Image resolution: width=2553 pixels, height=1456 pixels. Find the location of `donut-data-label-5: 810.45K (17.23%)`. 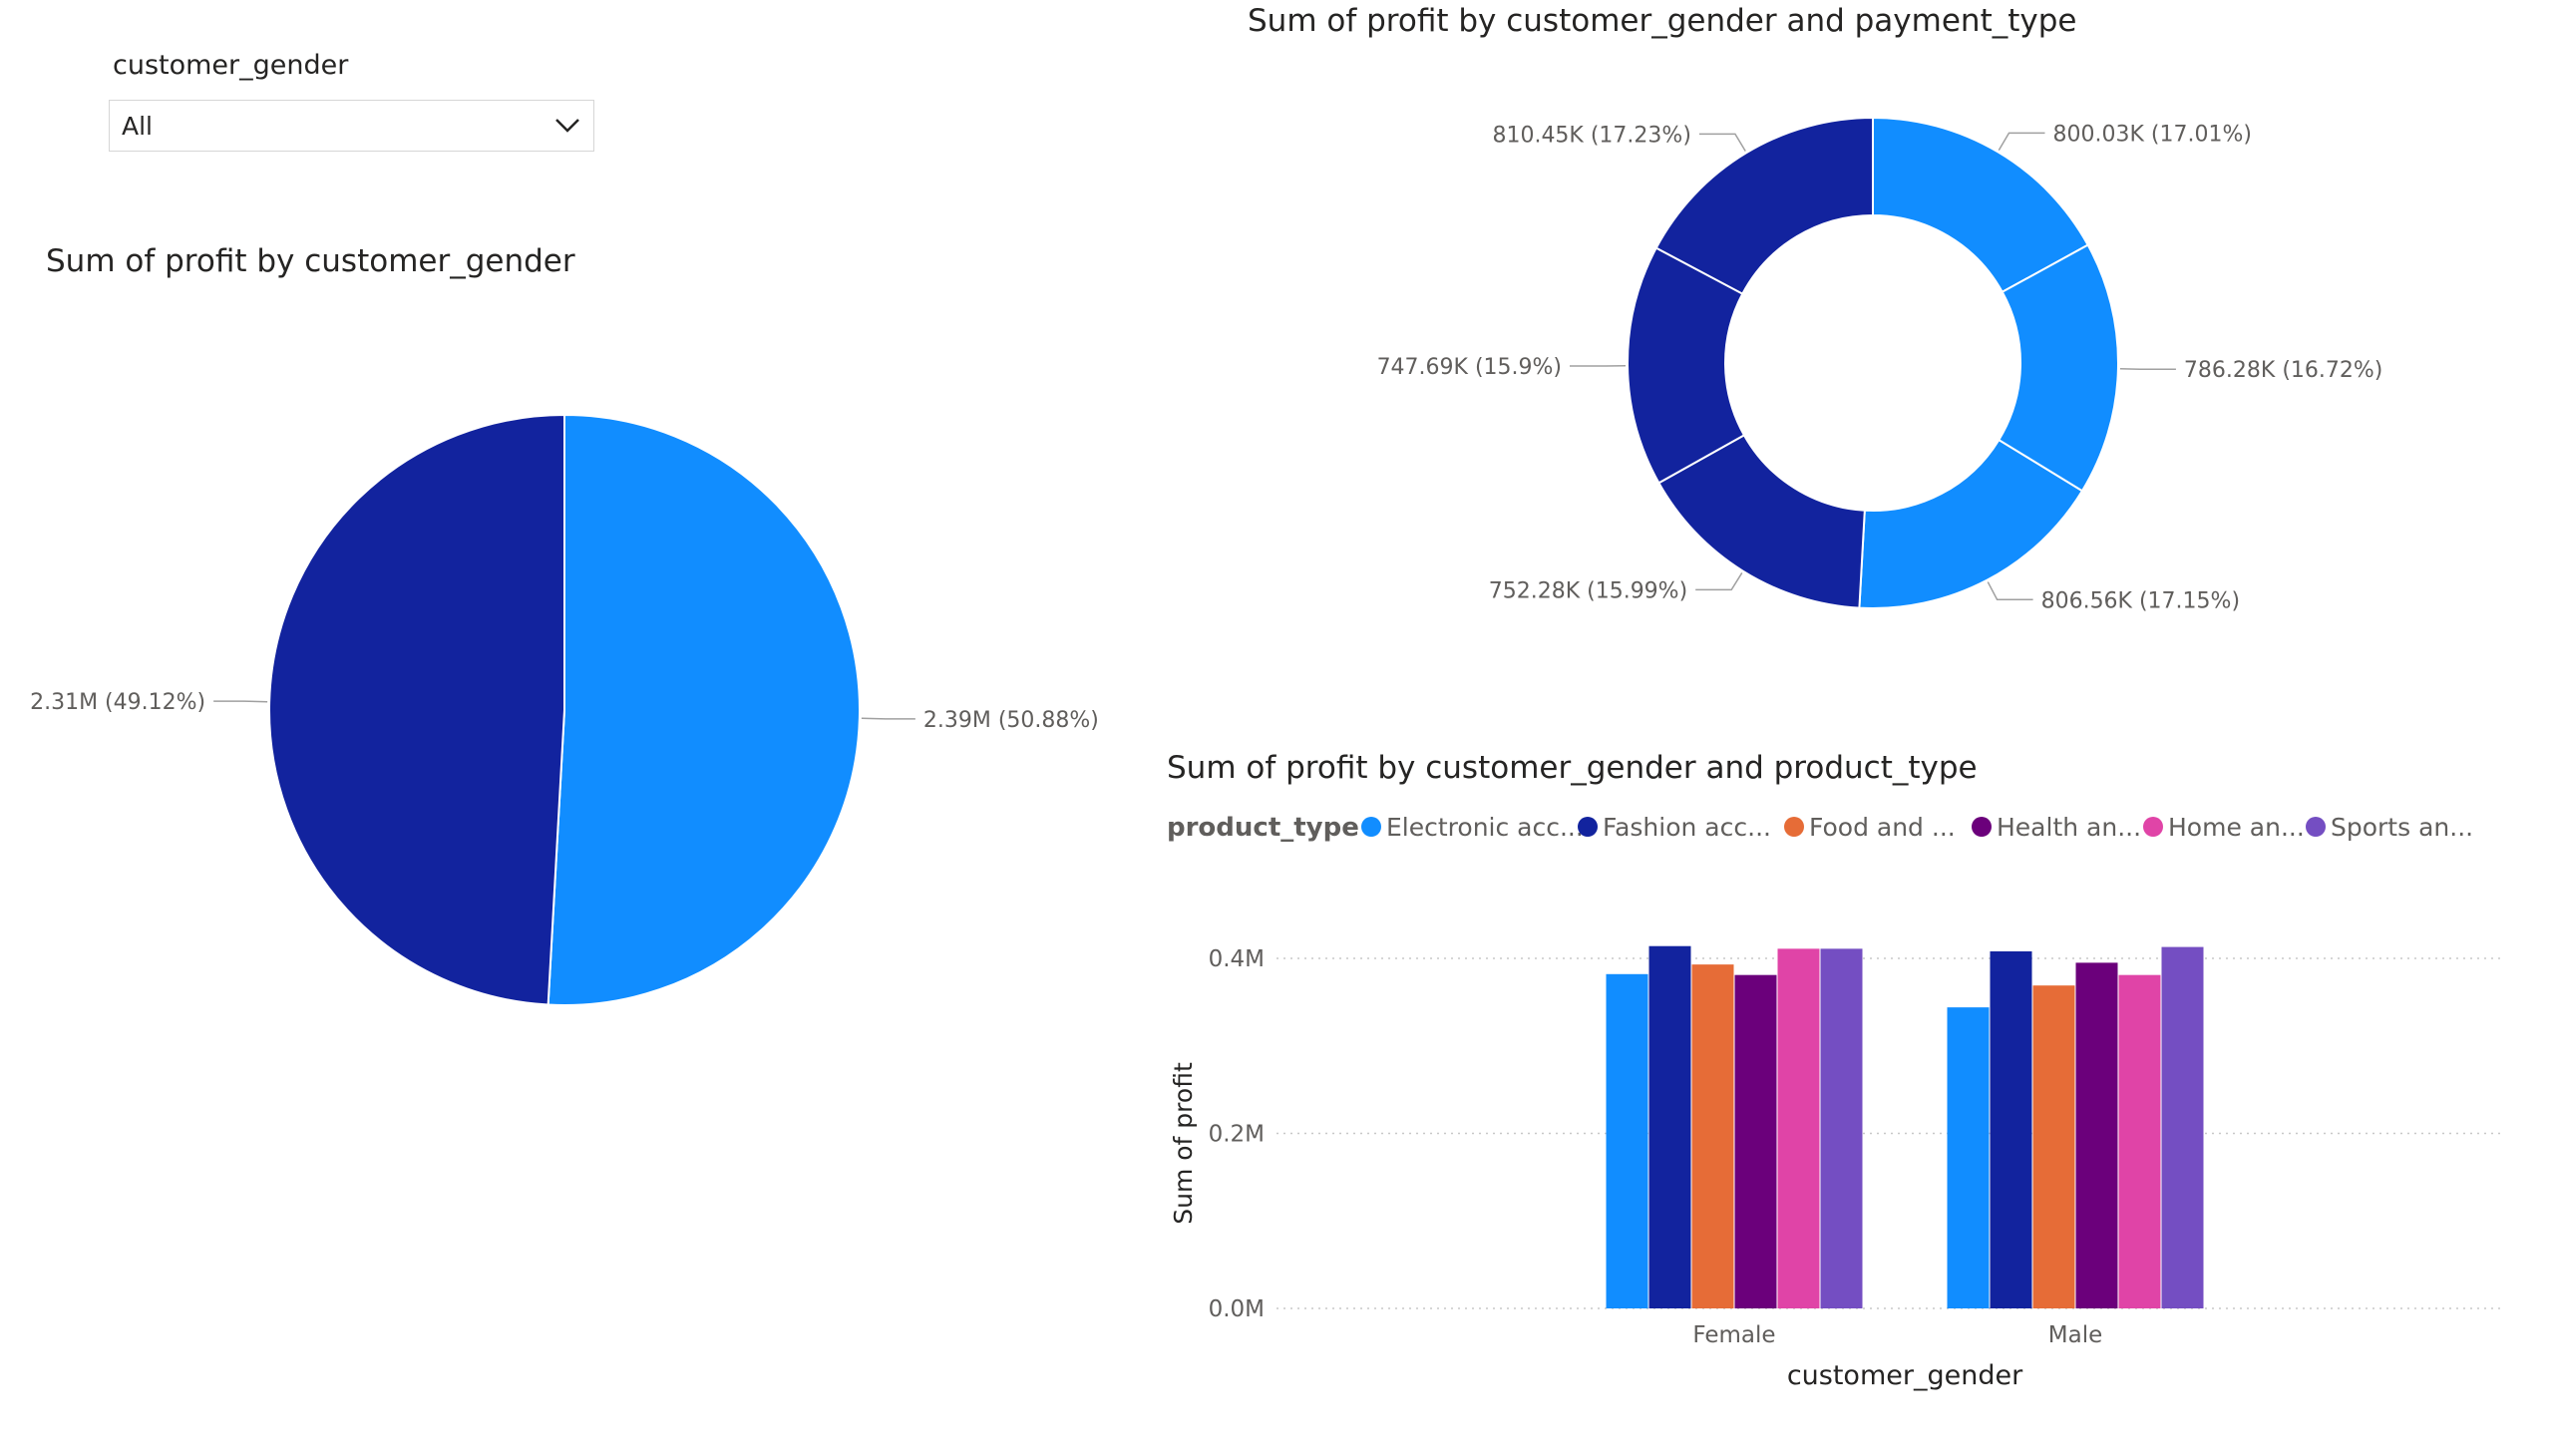

donut-data-label-5: 810.45K (17.23%) is located at coordinates (1591, 135).